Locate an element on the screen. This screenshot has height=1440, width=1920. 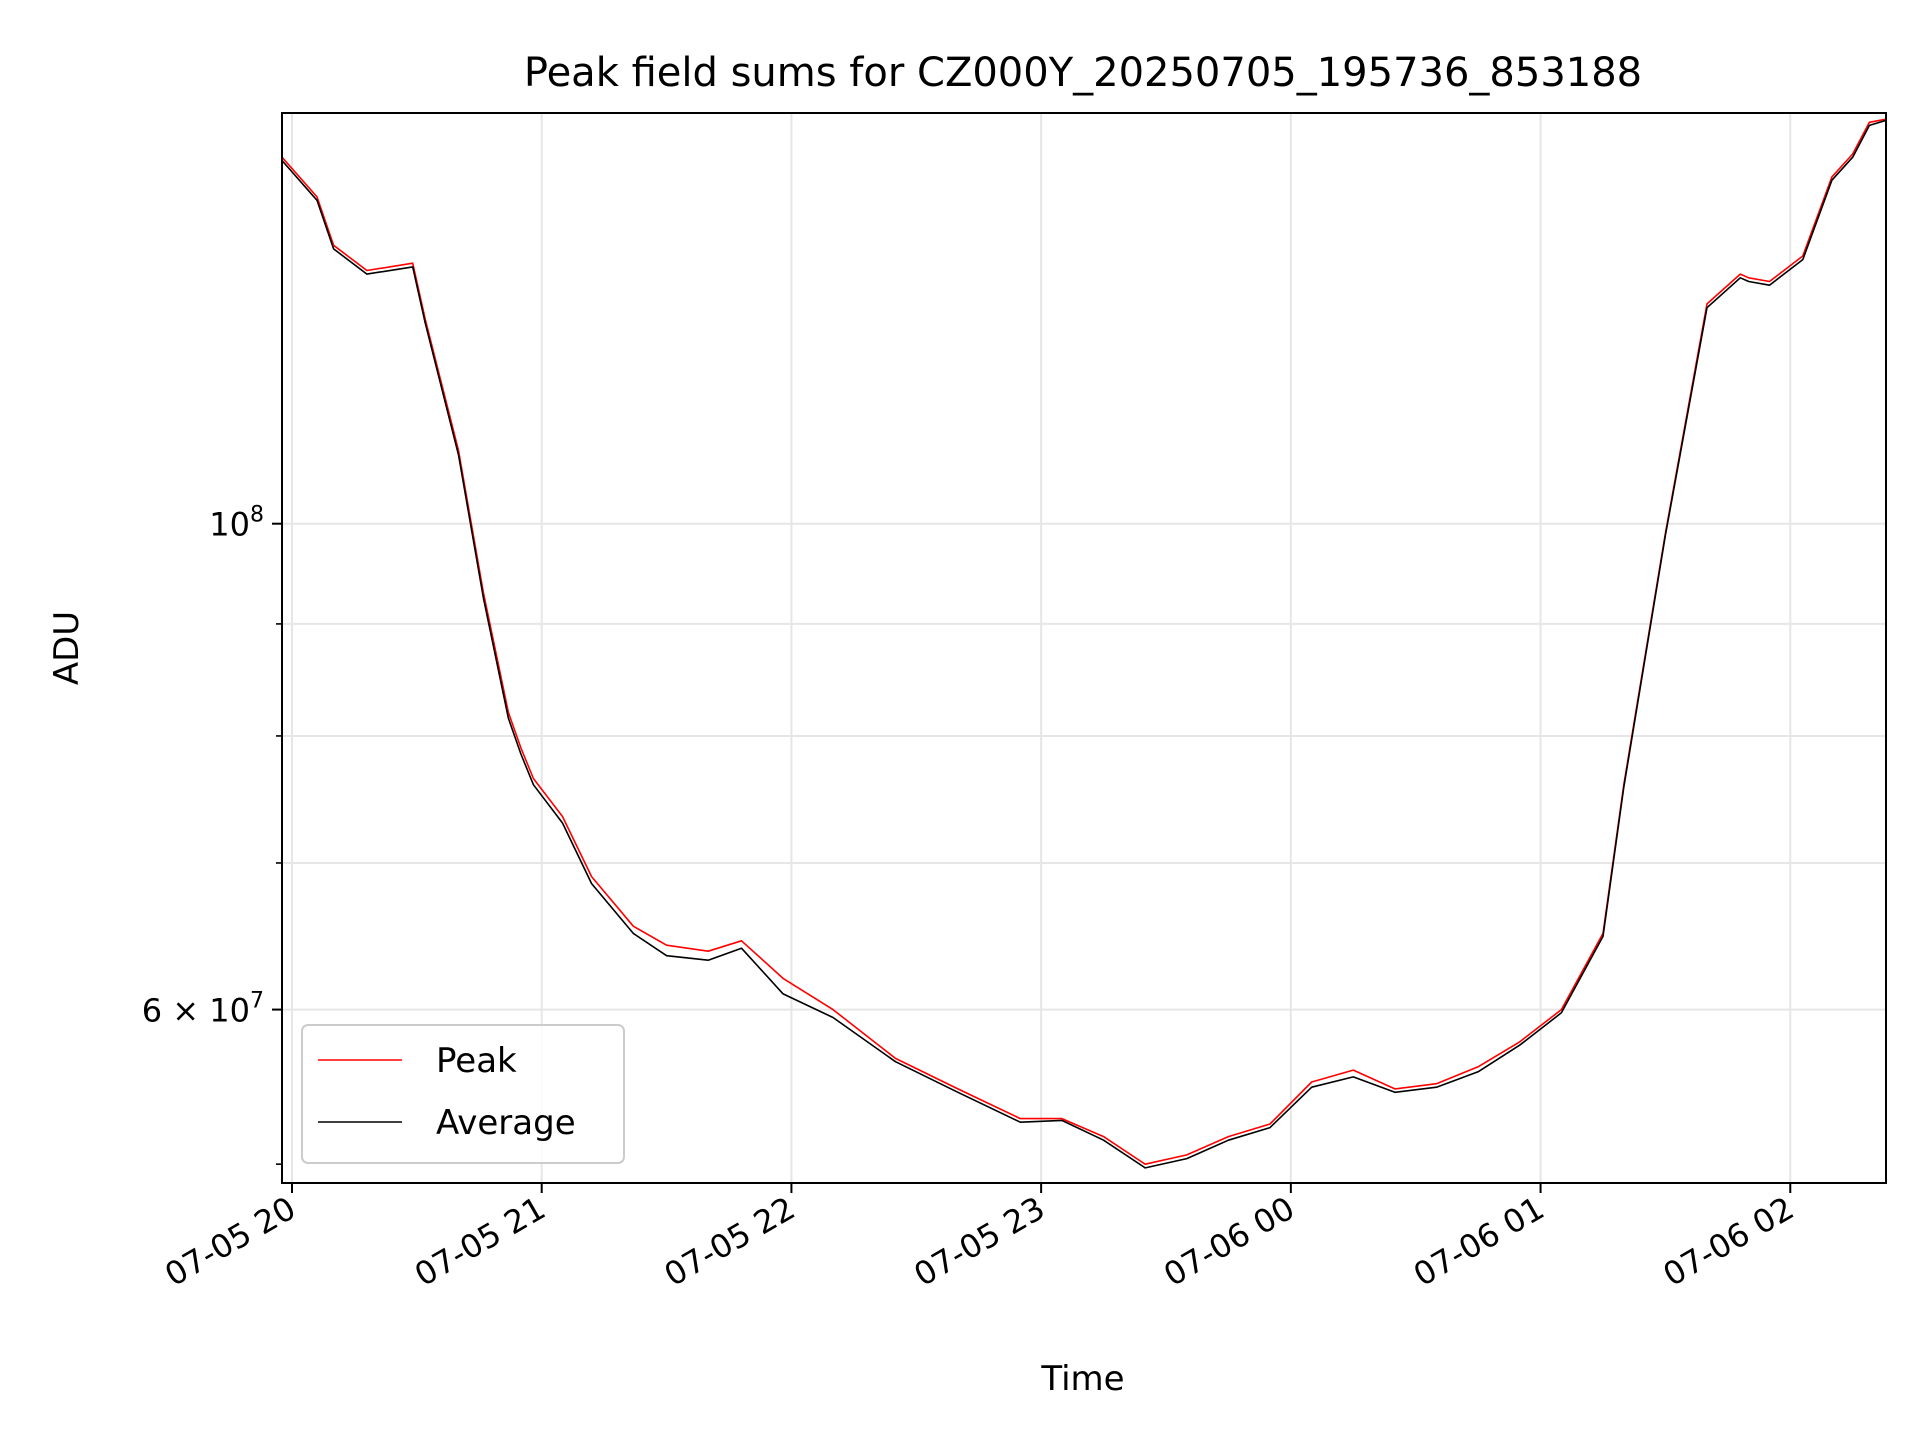
x-tick-label: 07-06 02 is located at coordinates (1729, 1241).